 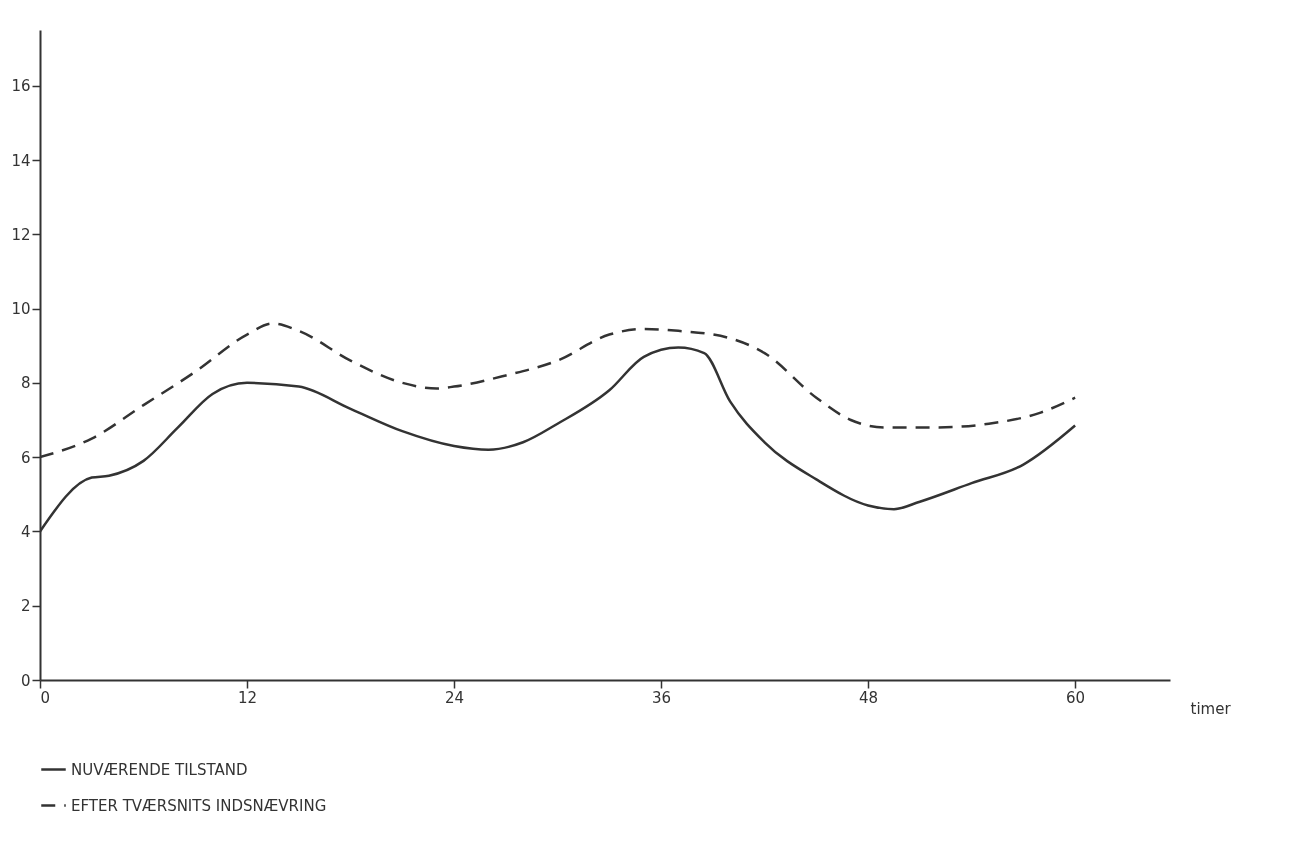 What do you see at coordinates (662, 697) in the screenshot?
I see `x-tick-label: 36` at bounding box center [662, 697].